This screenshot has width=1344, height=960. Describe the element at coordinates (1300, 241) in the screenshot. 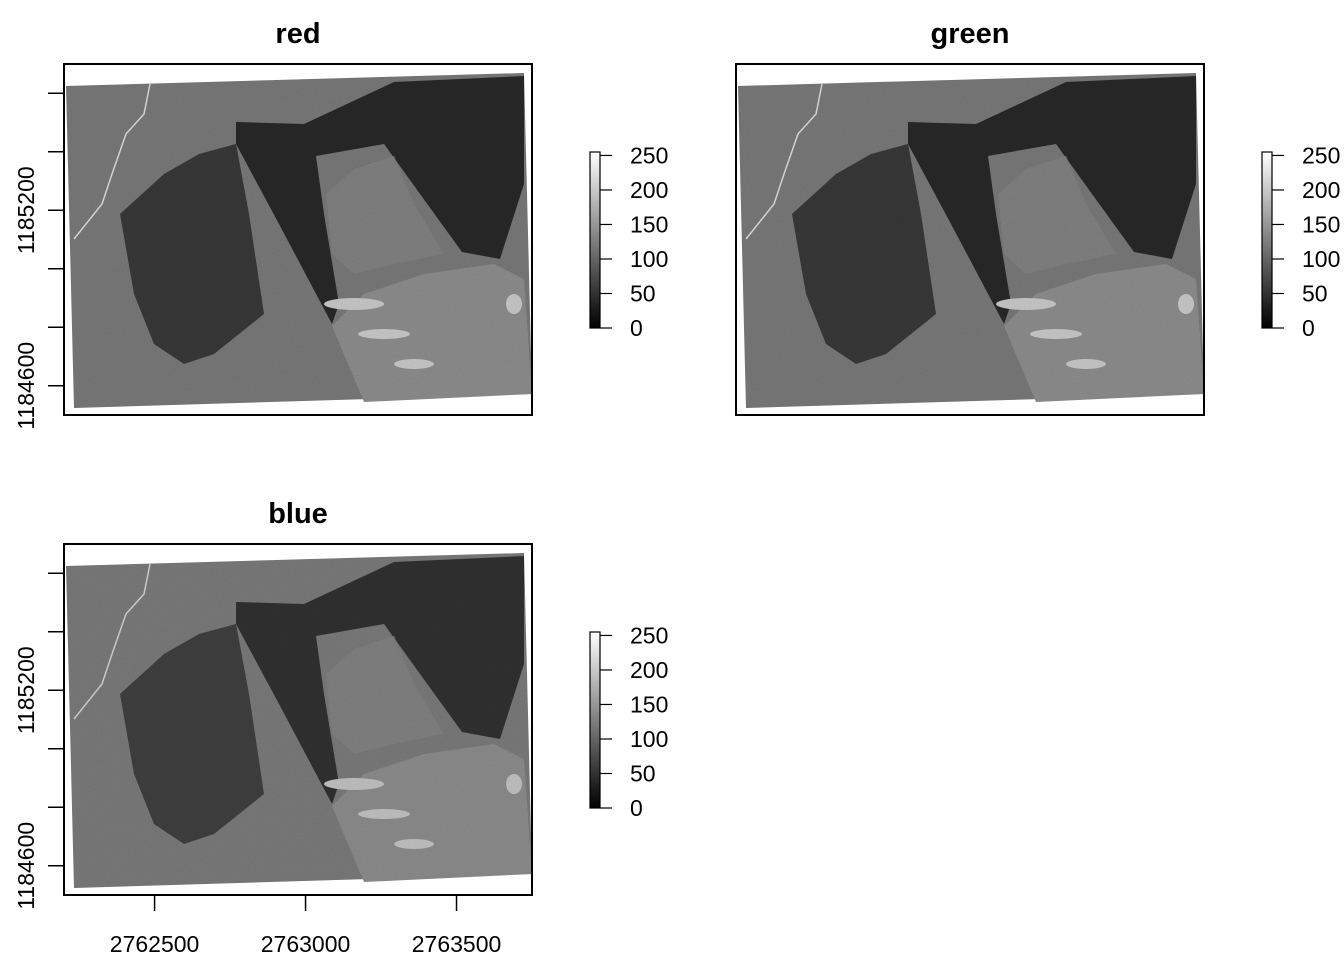

I see `legend-green: 0 50 100 150 200 250` at that location.